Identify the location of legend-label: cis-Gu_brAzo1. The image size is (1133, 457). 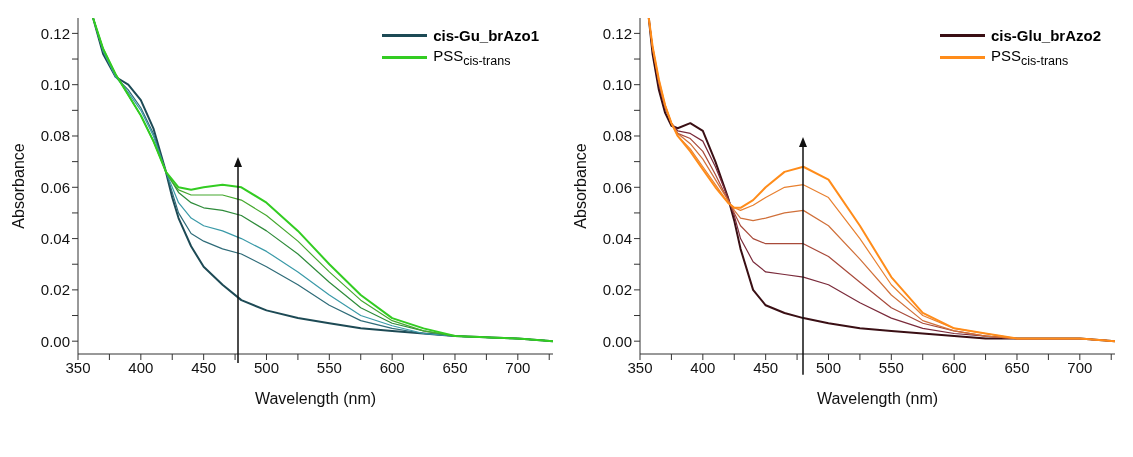
(486, 35).